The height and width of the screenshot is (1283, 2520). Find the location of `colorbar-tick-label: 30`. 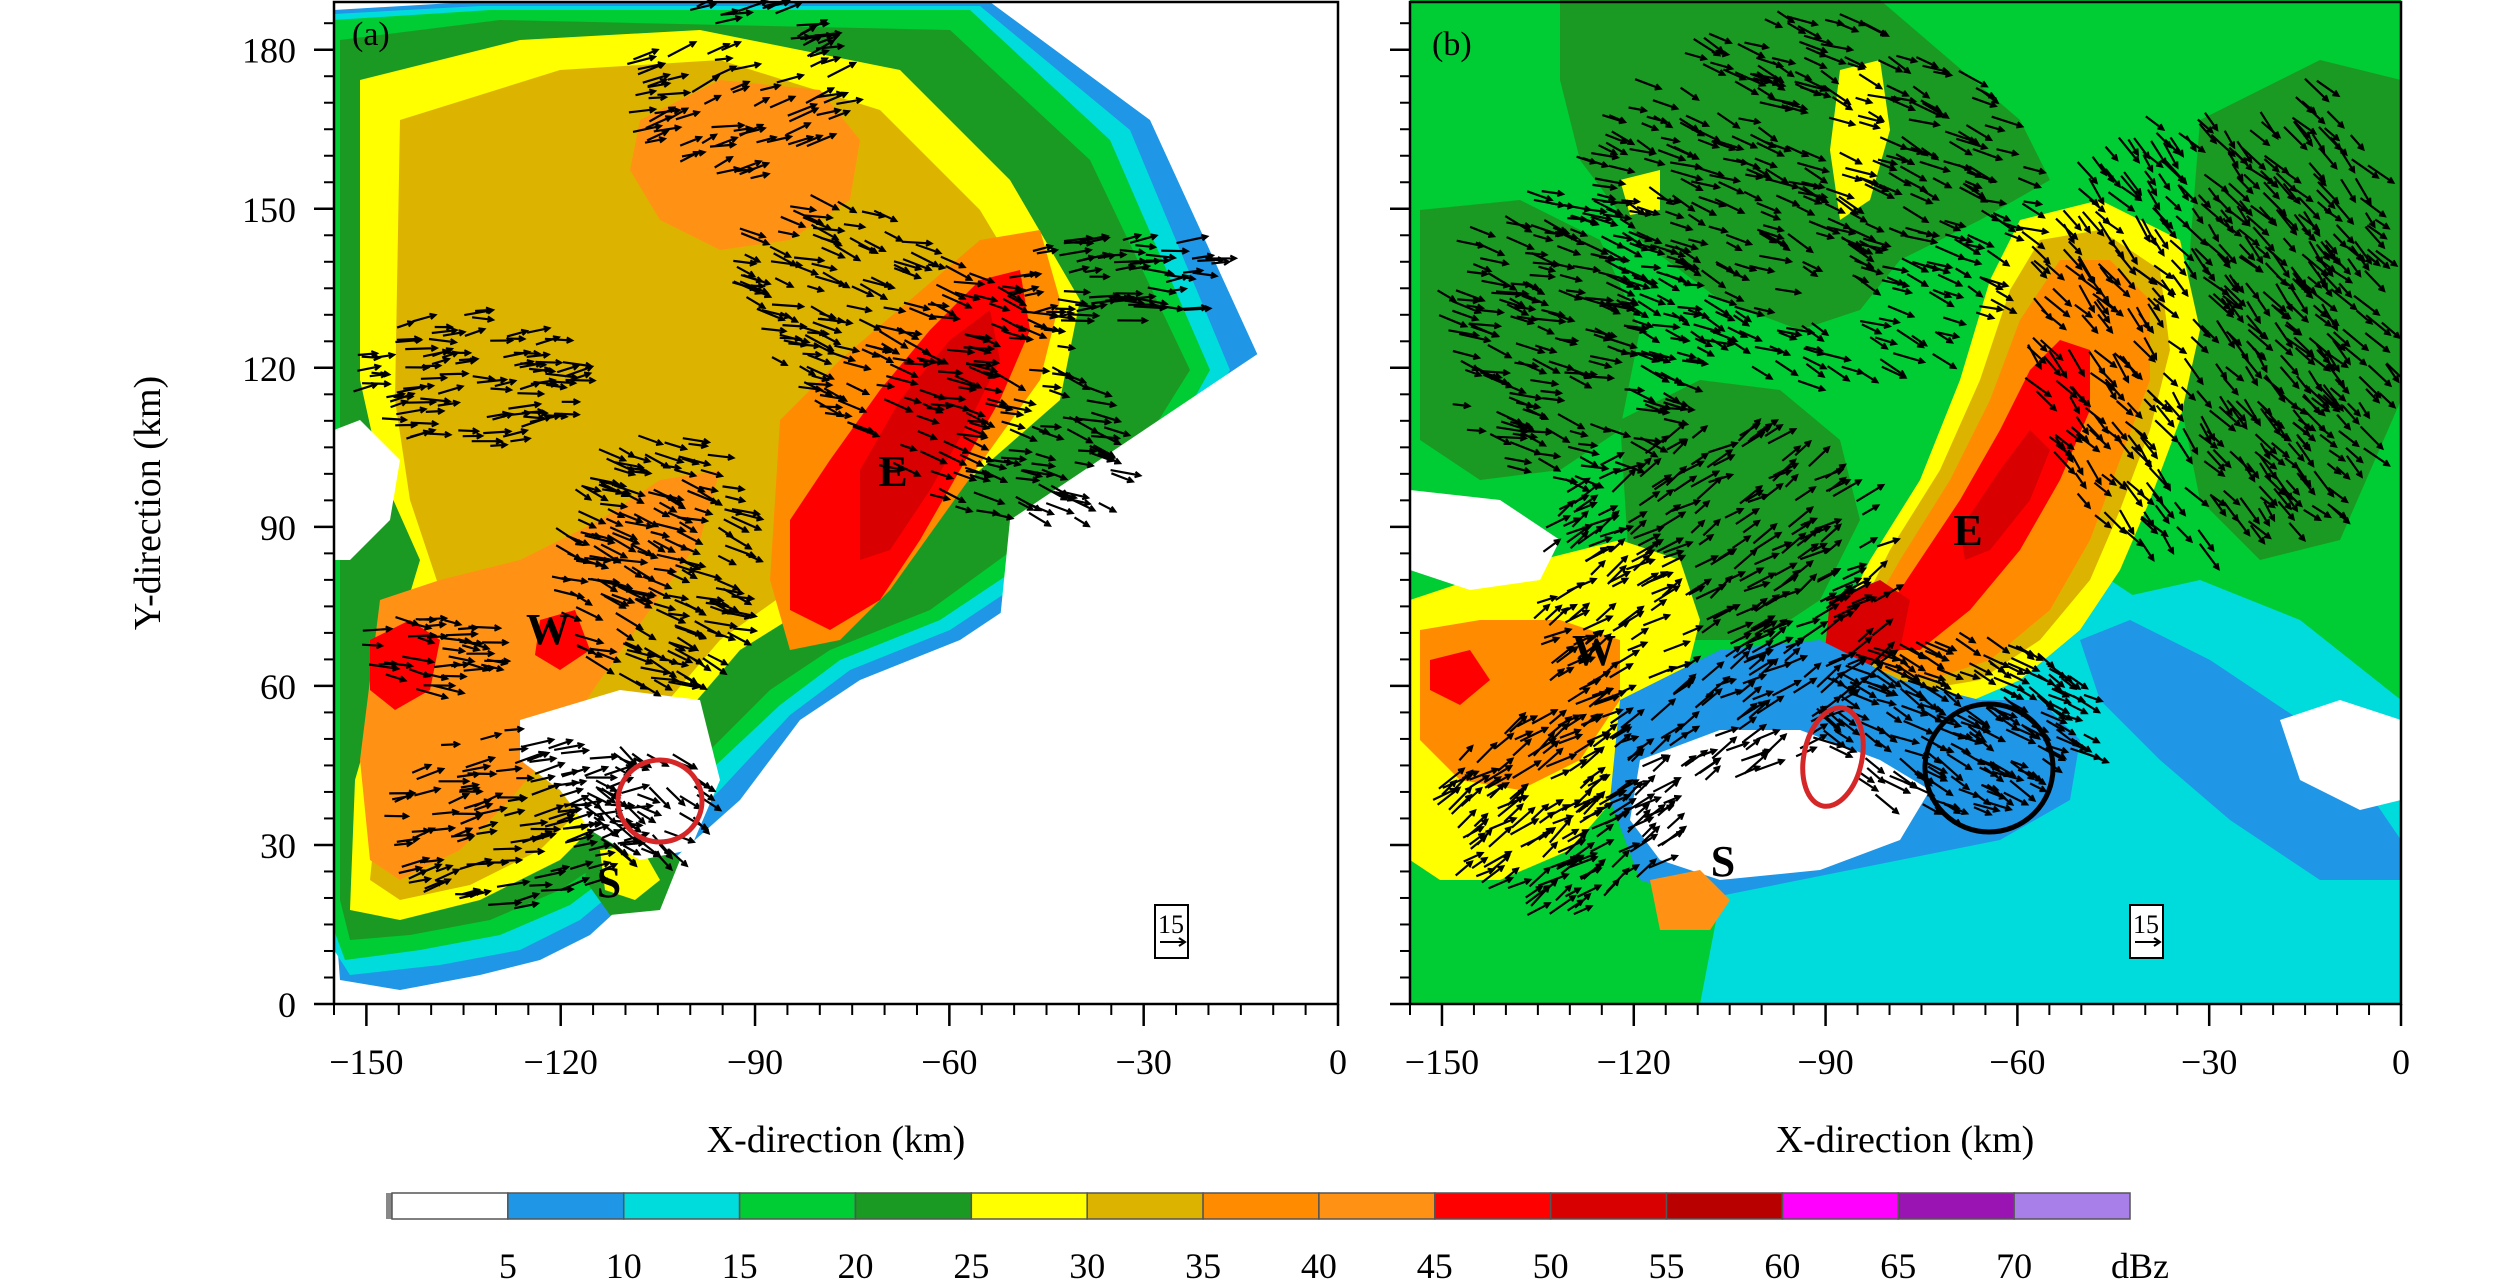

colorbar-tick-label: 30 is located at coordinates (1087, 1264).